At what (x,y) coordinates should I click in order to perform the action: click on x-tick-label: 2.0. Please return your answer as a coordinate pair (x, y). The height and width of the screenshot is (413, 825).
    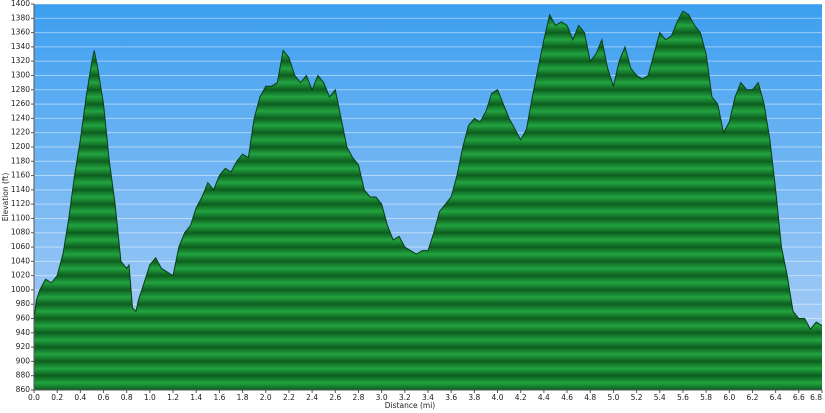
    Looking at the image, I should click on (266, 397).